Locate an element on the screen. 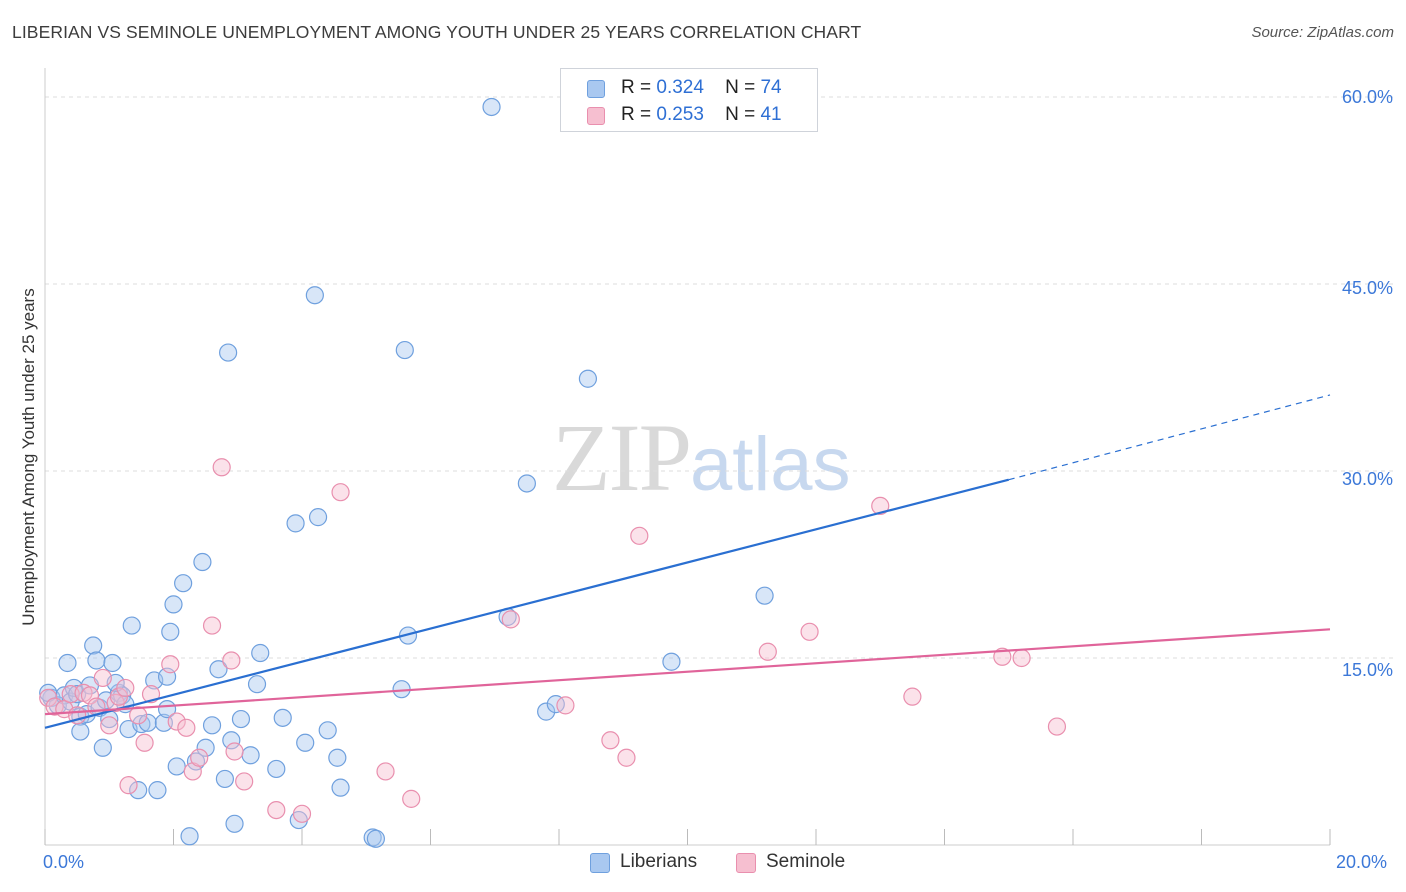 The image size is (1406, 892). zipatlas-watermark: ZIPatlas is located at coordinates (701, 457).